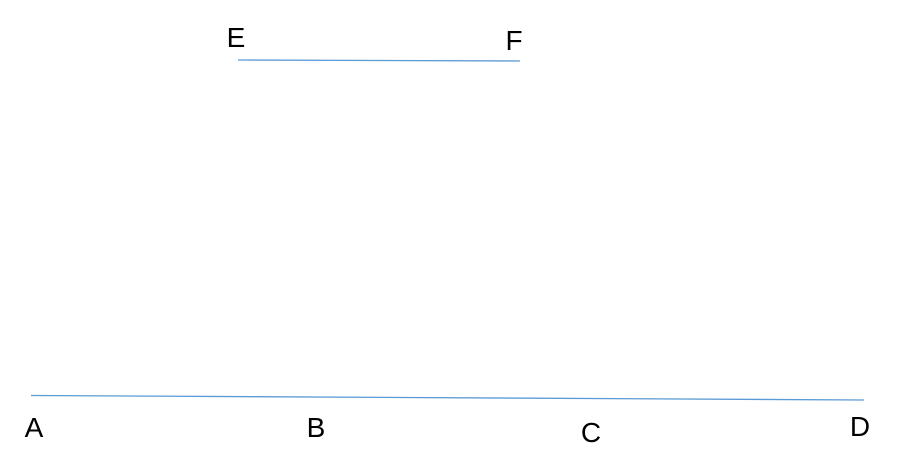 The image size is (922, 475). I want to click on label-d: D, so click(860, 426).